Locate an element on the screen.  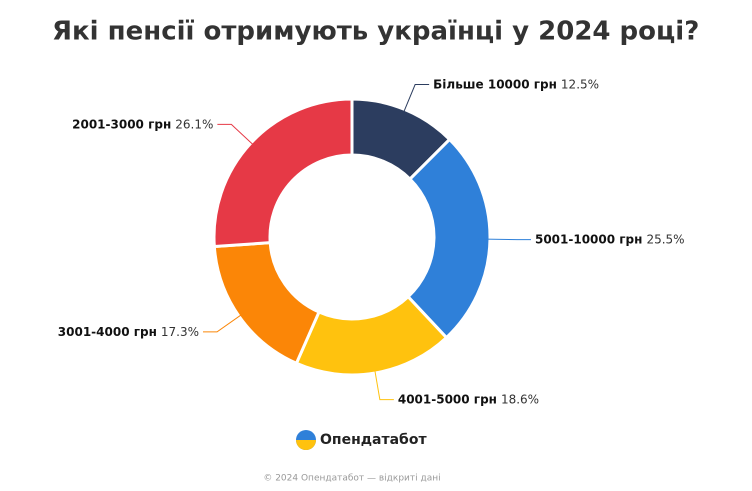
category-label: 4001-5000 грн is located at coordinates (447, 399).